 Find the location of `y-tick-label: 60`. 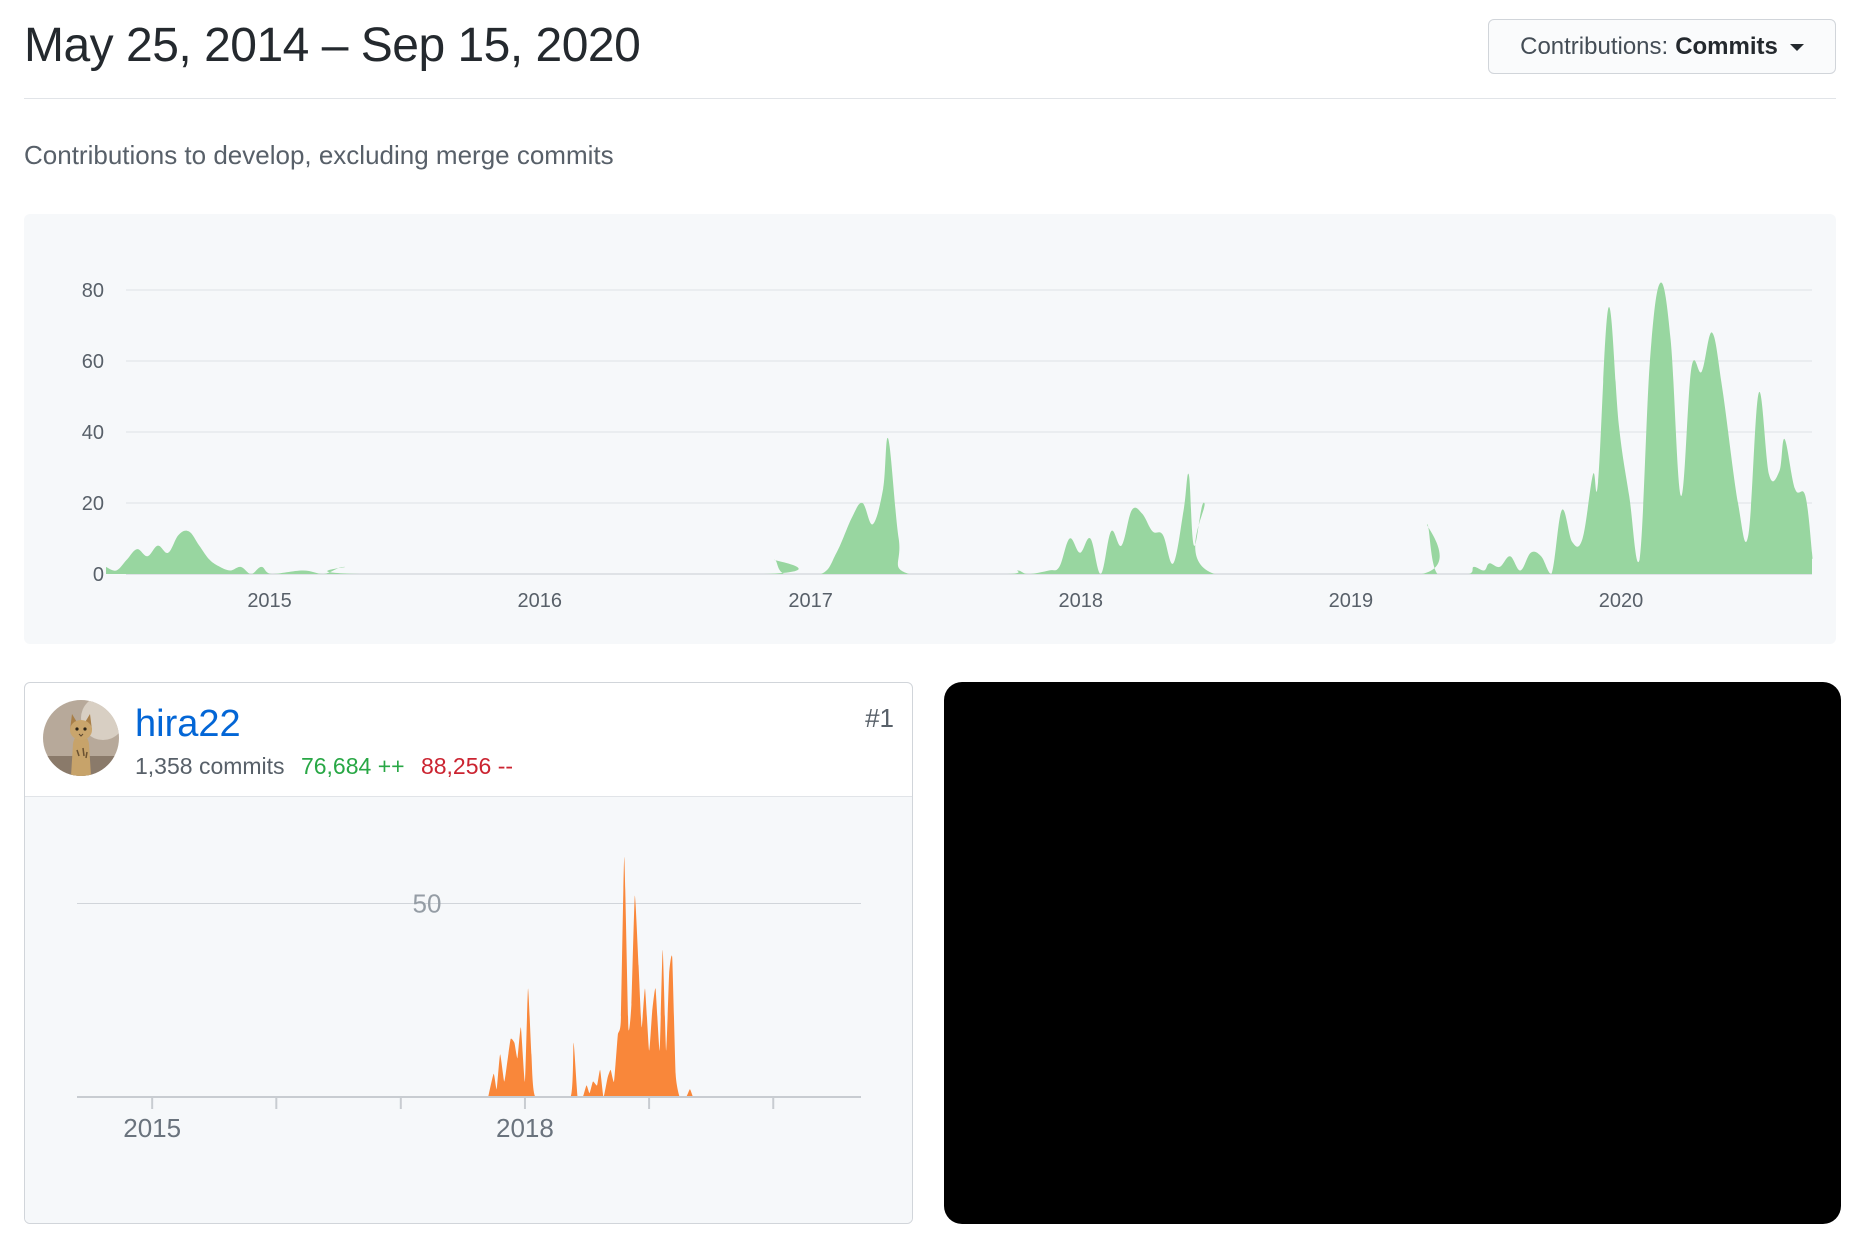

y-tick-label: 60 is located at coordinates (93, 362).